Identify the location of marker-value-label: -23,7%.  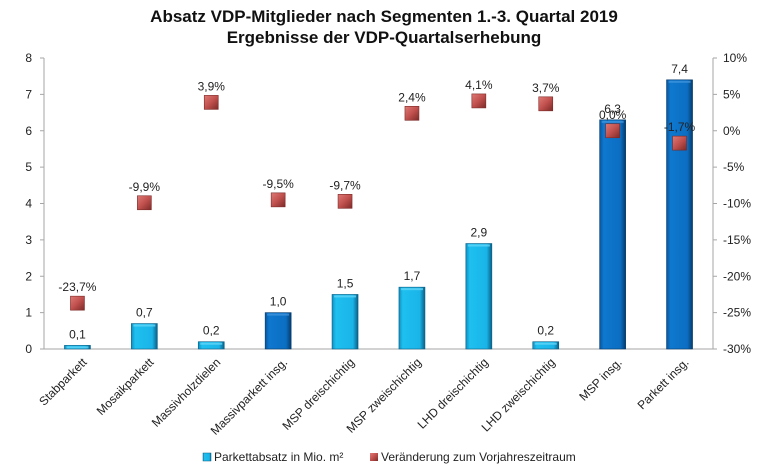
(77, 287).